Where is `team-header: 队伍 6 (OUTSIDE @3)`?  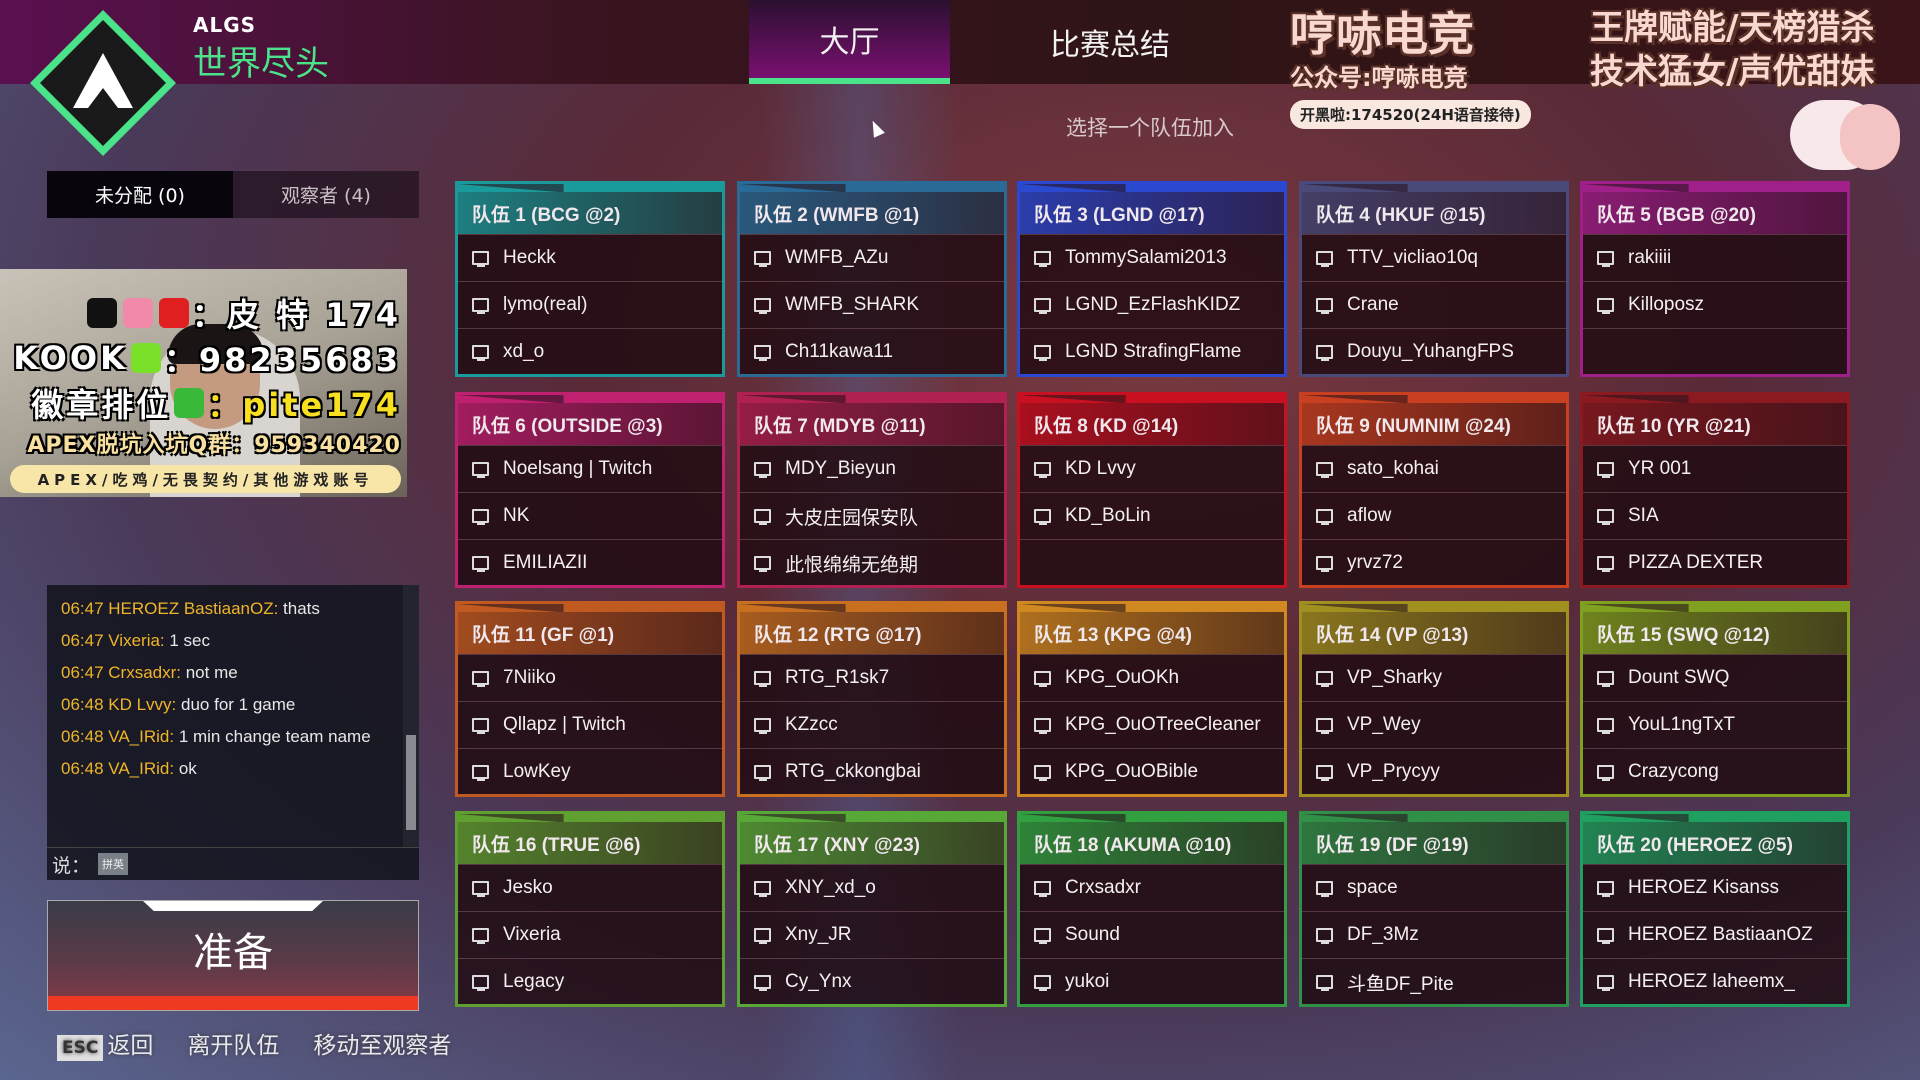
team-header: 队伍 6 (OUTSIDE @3) is located at coordinates (590, 424).